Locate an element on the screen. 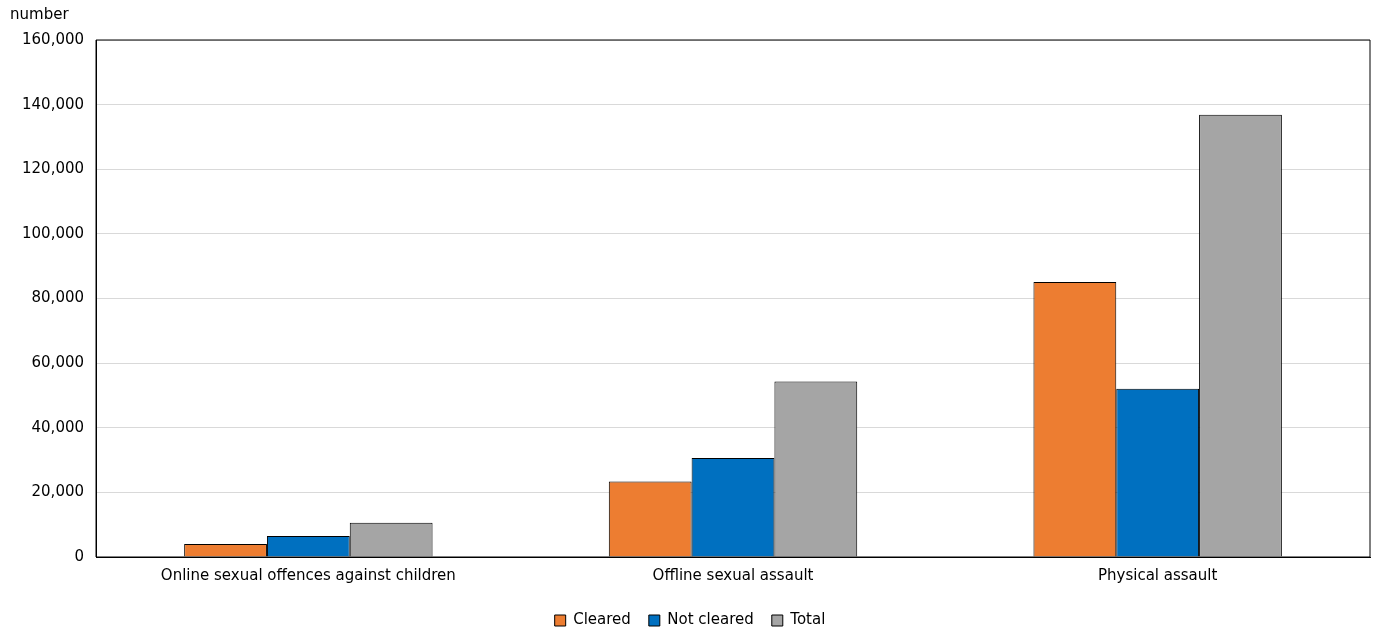  y-tick-label: 80,000 is located at coordinates (58, 297).